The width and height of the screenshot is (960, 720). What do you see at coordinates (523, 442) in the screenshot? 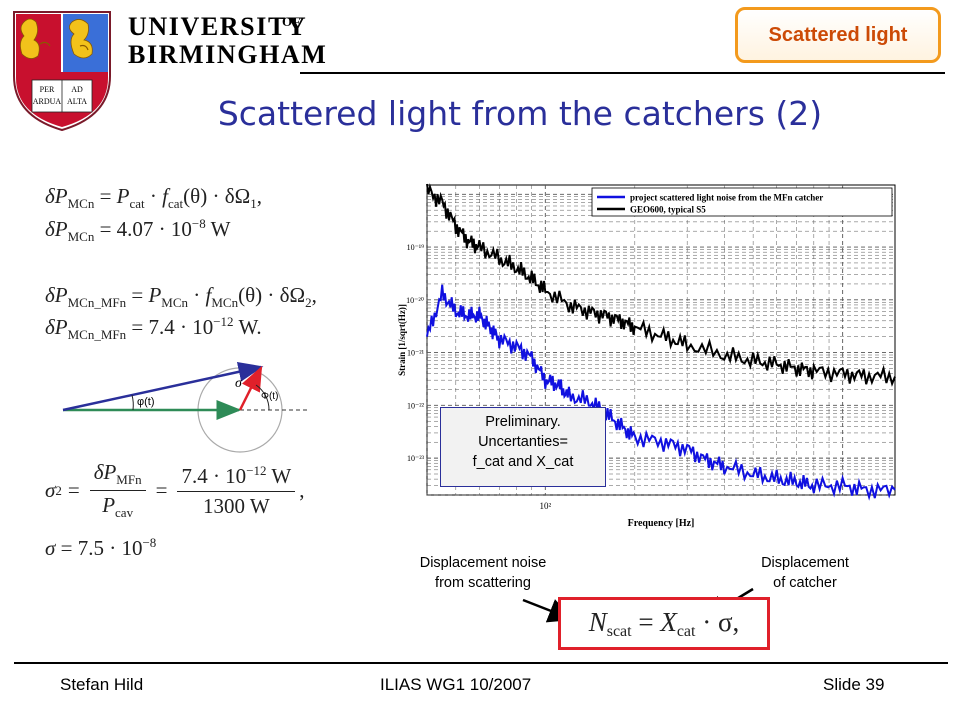
I see `preliminary-note-line: Uncertanties=` at bounding box center [523, 442].